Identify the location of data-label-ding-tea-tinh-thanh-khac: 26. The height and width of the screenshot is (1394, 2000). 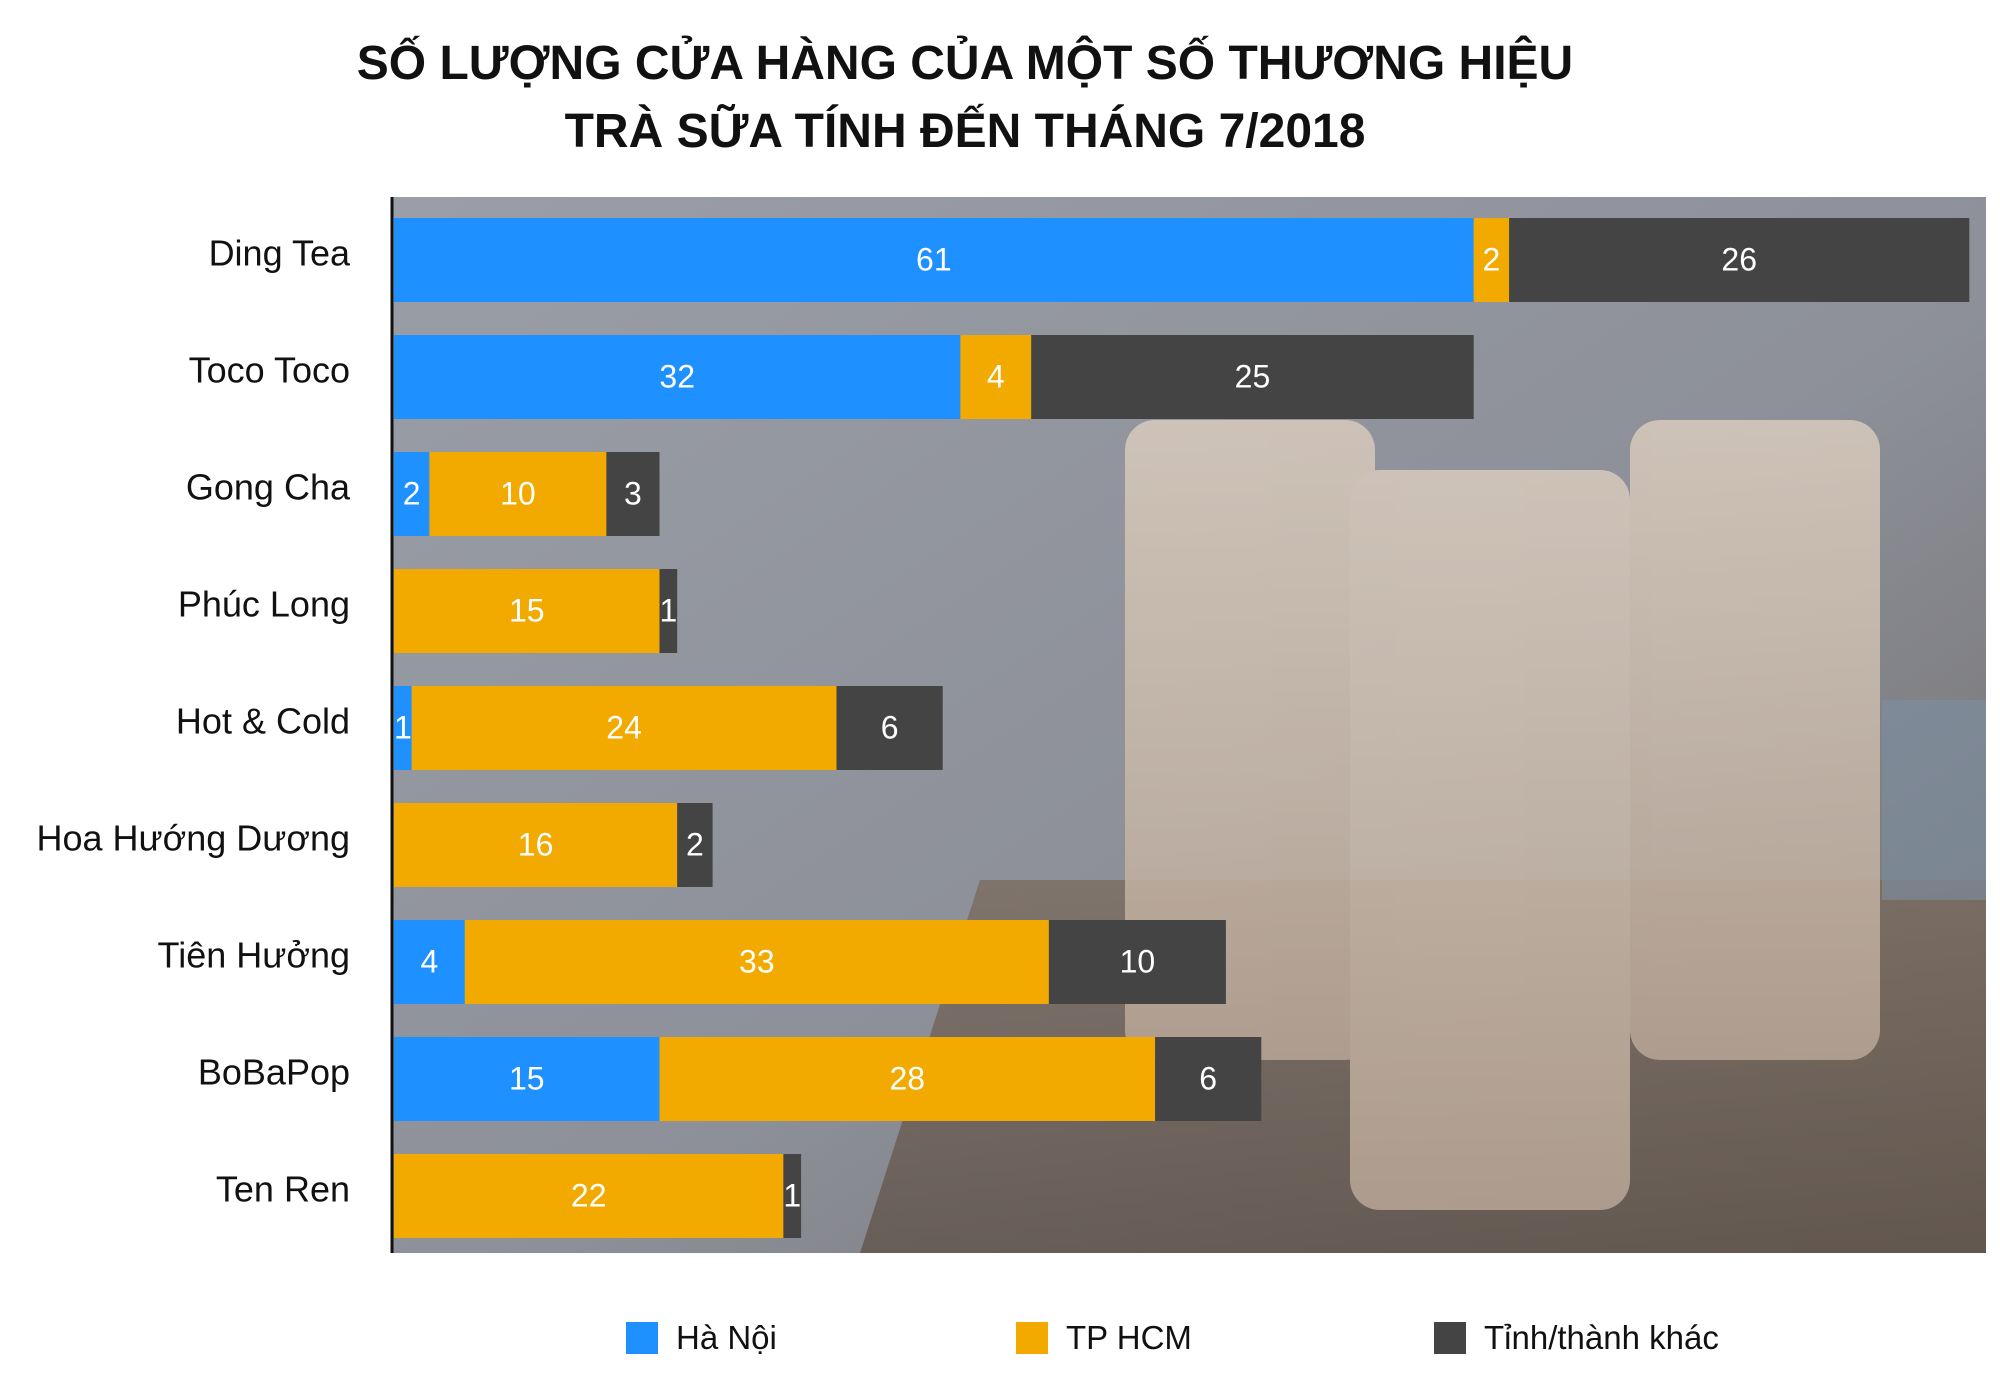
(1739, 259).